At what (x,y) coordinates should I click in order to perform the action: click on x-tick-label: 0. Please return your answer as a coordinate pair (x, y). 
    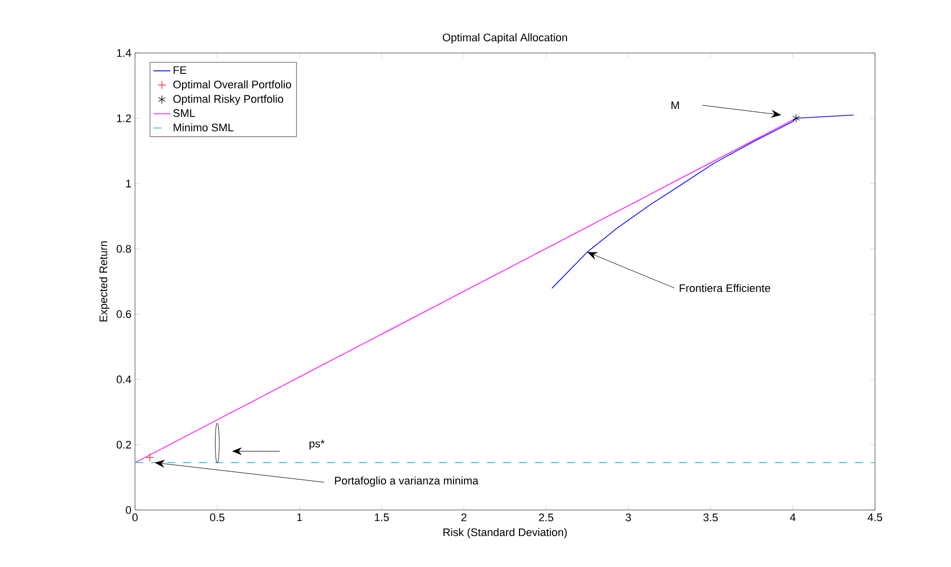
    Looking at the image, I should click on (135, 518).